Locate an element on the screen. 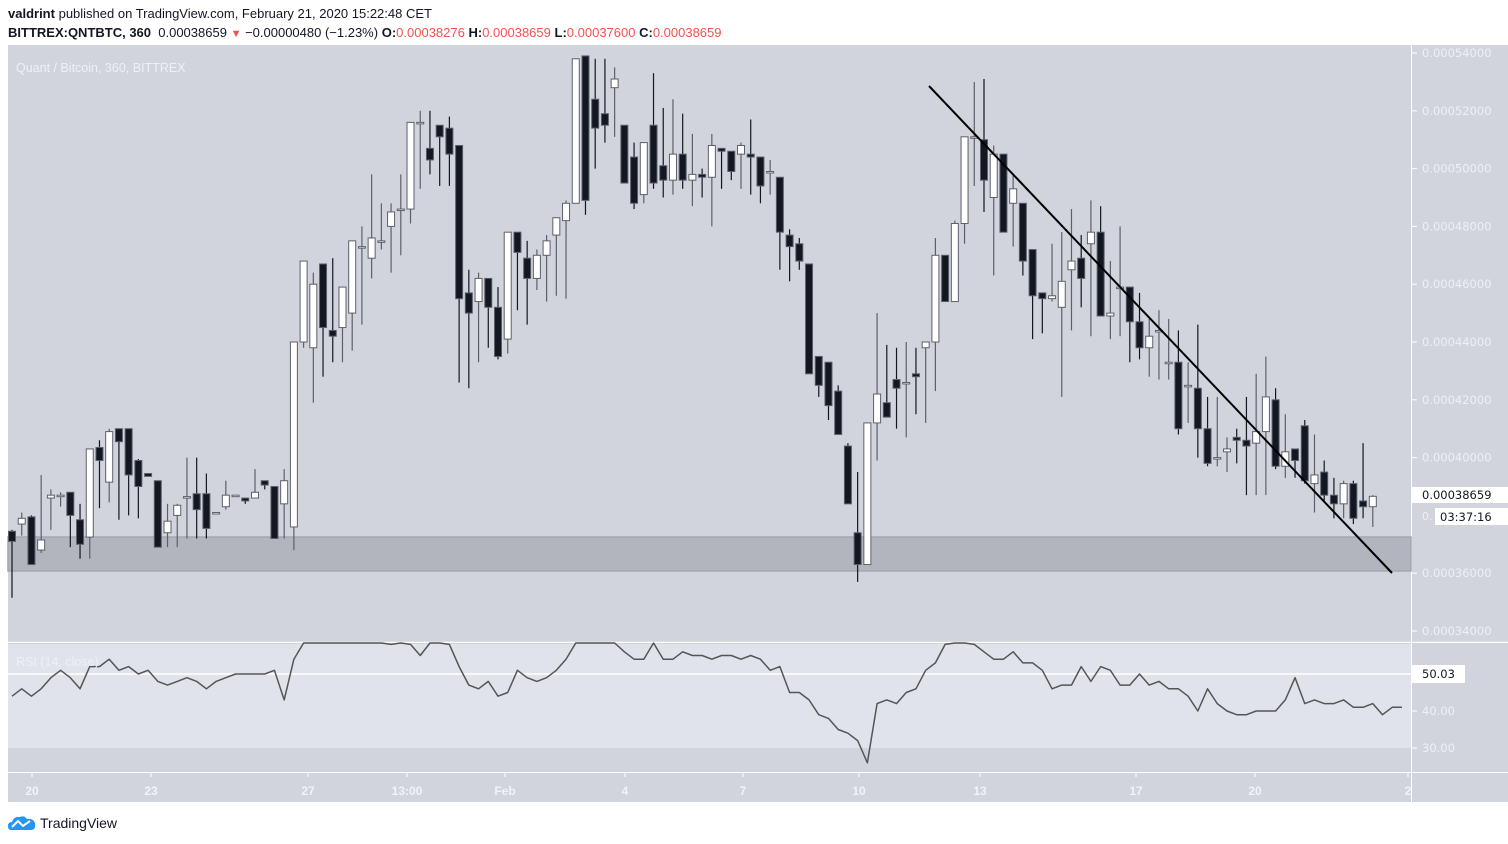  rsi-value-tag is located at coordinates (1438, 674).